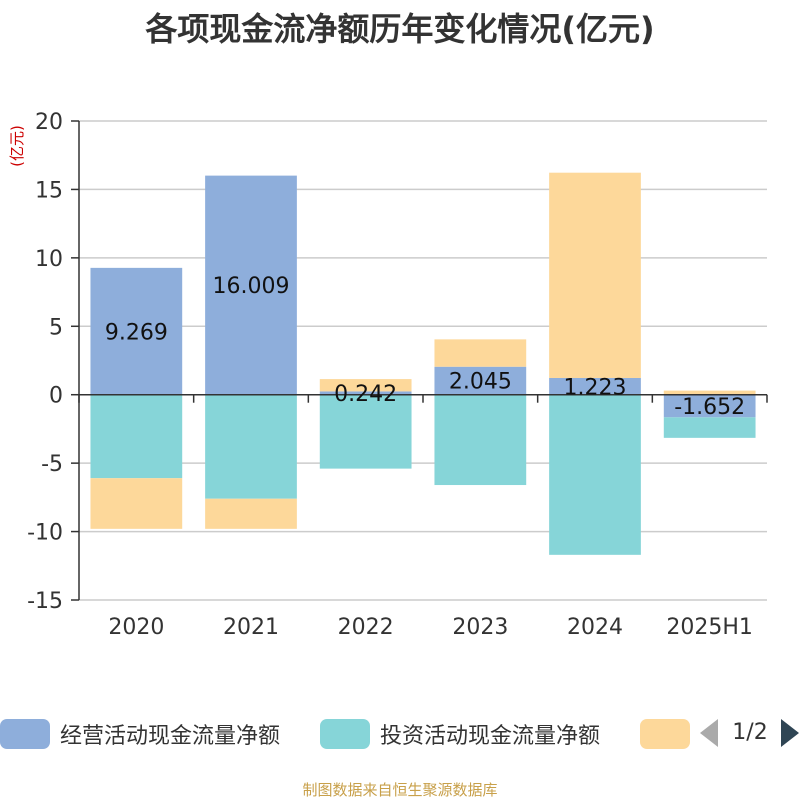  Describe the element at coordinates (56, 396) in the screenshot. I see `y-tick-label: 0` at that location.